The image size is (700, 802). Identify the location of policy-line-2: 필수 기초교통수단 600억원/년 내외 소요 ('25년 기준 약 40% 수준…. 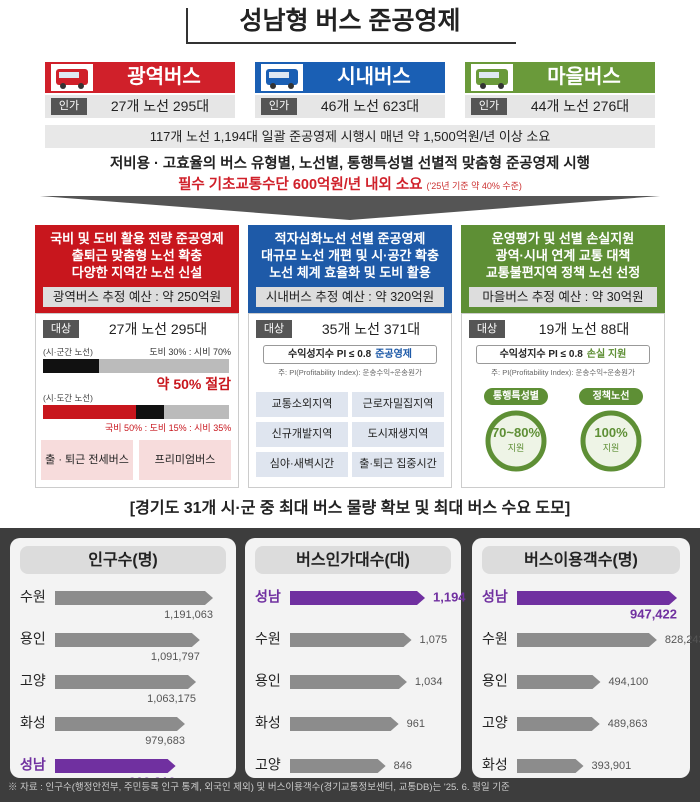
(350, 185).